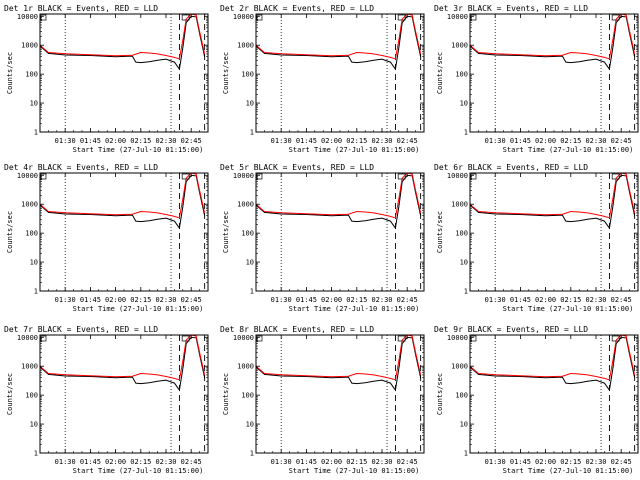  What do you see at coordinates (297, 329) in the screenshot?
I see `panel-title: Det 8r BLACK = Events, RED = LLD` at bounding box center [297, 329].